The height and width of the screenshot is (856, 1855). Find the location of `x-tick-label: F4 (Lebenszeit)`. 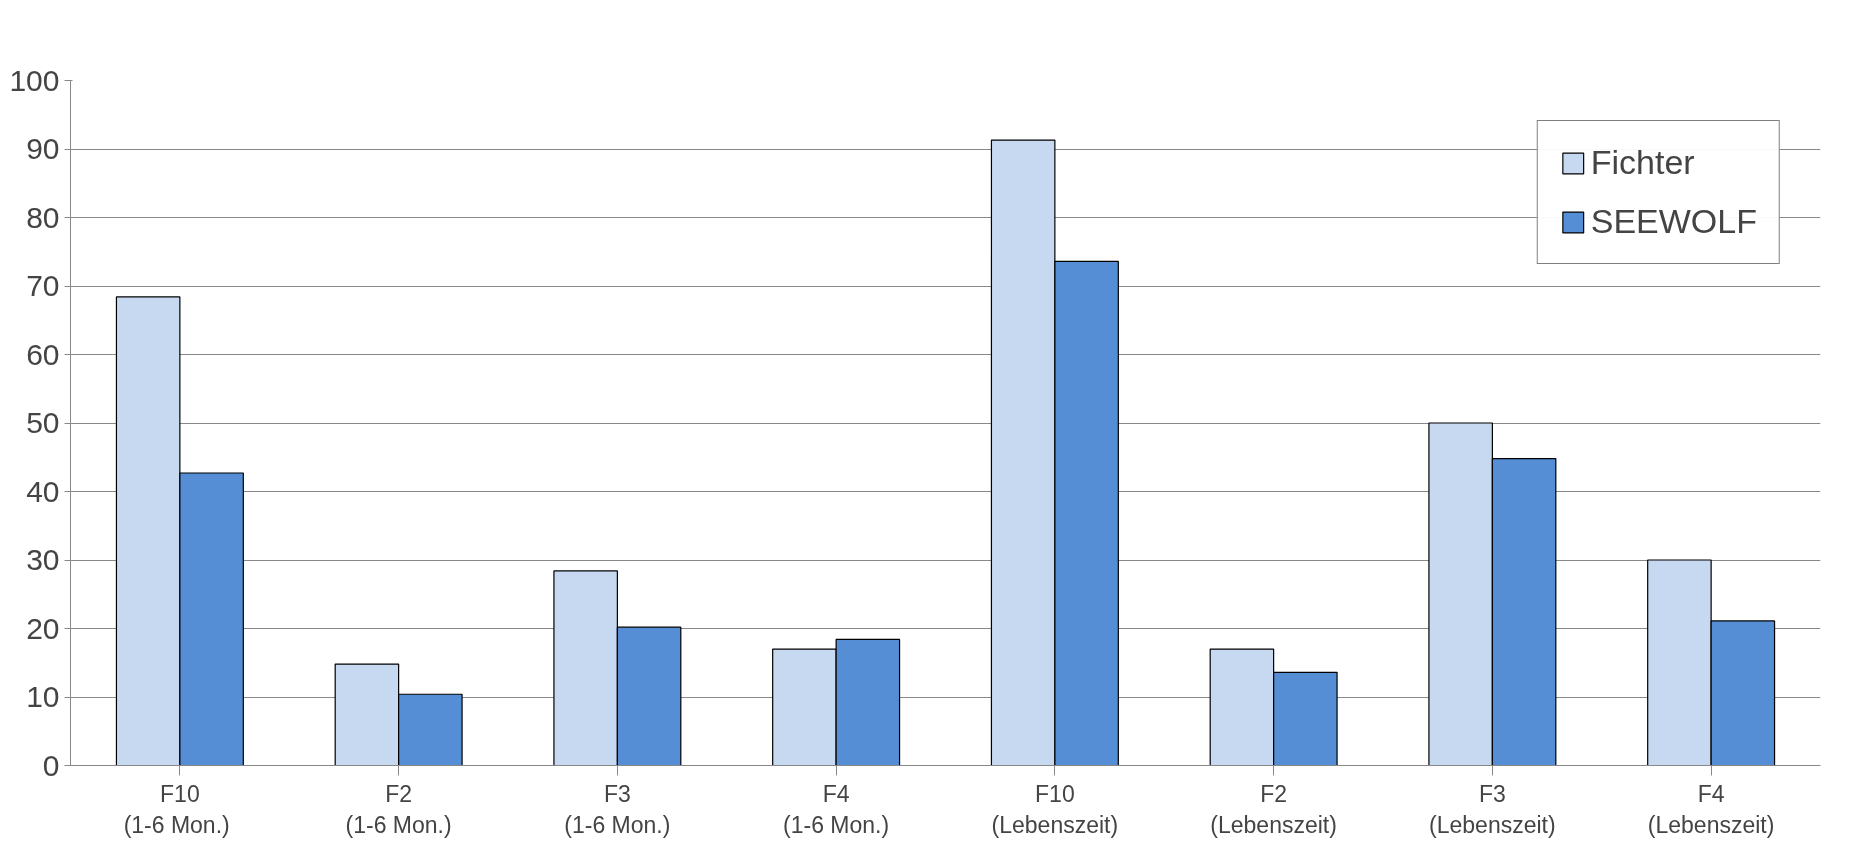

x-tick-label: F4 (Lebenszeit) is located at coordinates (1711, 809).